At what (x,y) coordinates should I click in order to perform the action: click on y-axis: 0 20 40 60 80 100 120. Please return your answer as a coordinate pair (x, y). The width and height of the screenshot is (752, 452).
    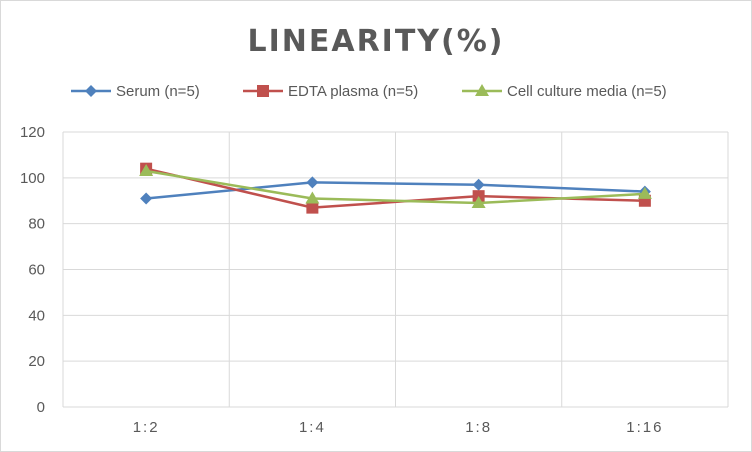
    Looking at the image, I should click on (32, 270).